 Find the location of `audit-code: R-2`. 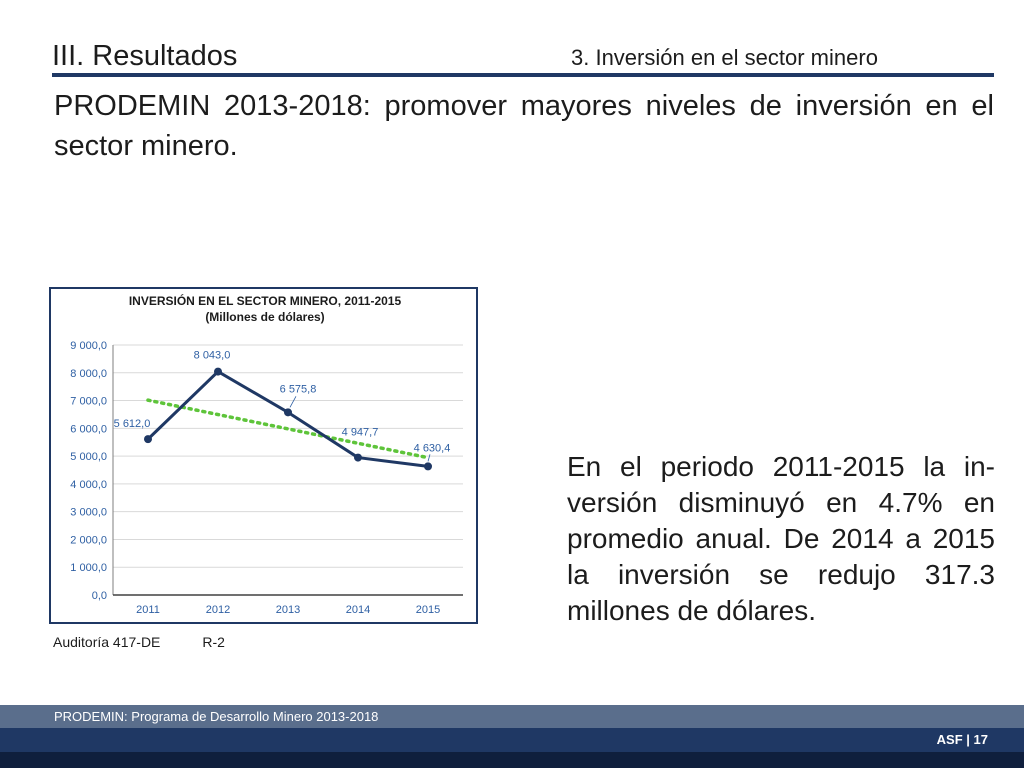

audit-code: R-2 is located at coordinates (213, 642).